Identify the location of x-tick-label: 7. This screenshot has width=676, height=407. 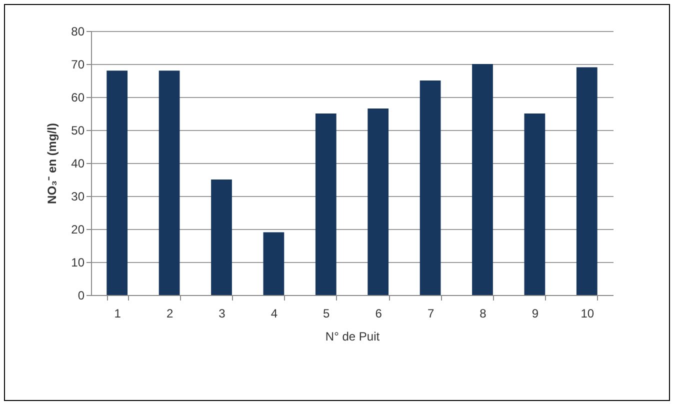
(430, 313).